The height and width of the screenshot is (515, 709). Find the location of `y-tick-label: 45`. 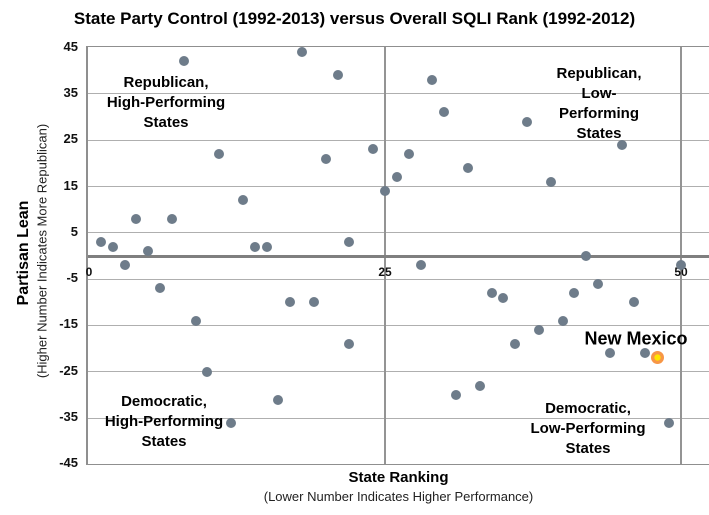

y-tick-label: 45 is located at coordinates (70, 46).